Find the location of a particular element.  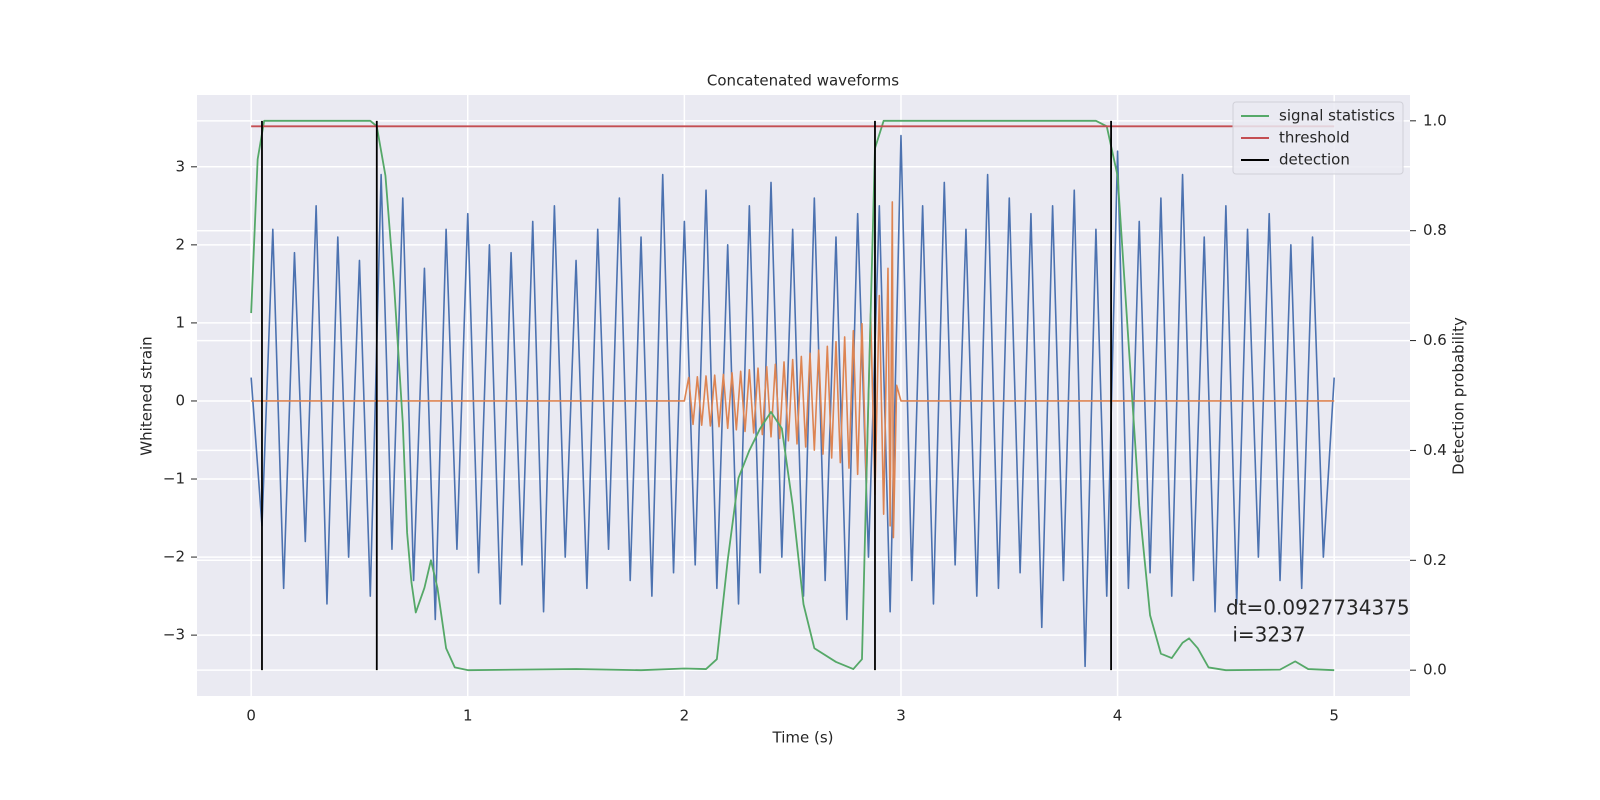

y-tick-label: 0 is located at coordinates (180, 400).